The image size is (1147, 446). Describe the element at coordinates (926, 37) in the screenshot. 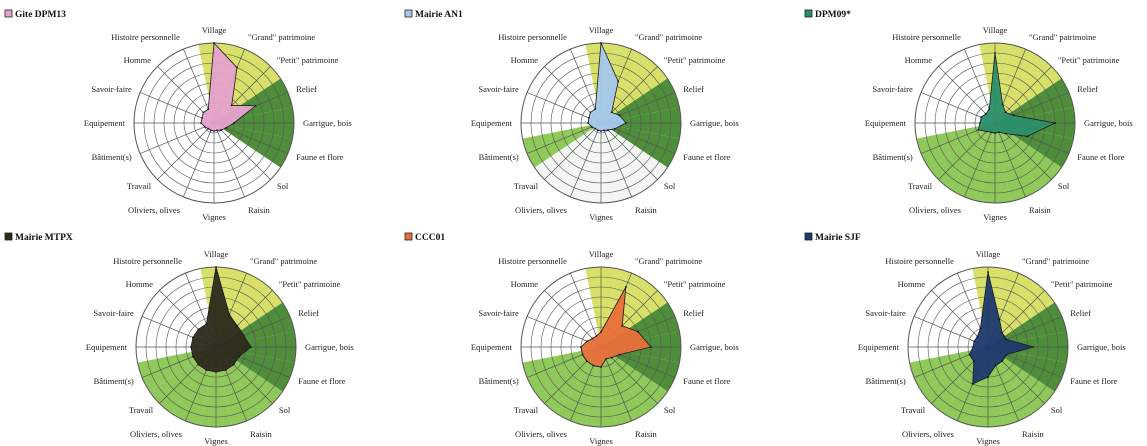

I see `axis-label-histoire-personnelle: Histoire personnelle` at that location.